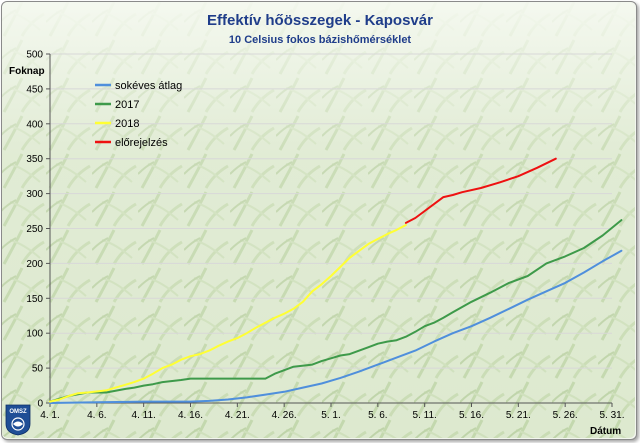  What do you see at coordinates (34, 55) in the screenshot?
I see `y-tick-label: 500` at bounding box center [34, 55].